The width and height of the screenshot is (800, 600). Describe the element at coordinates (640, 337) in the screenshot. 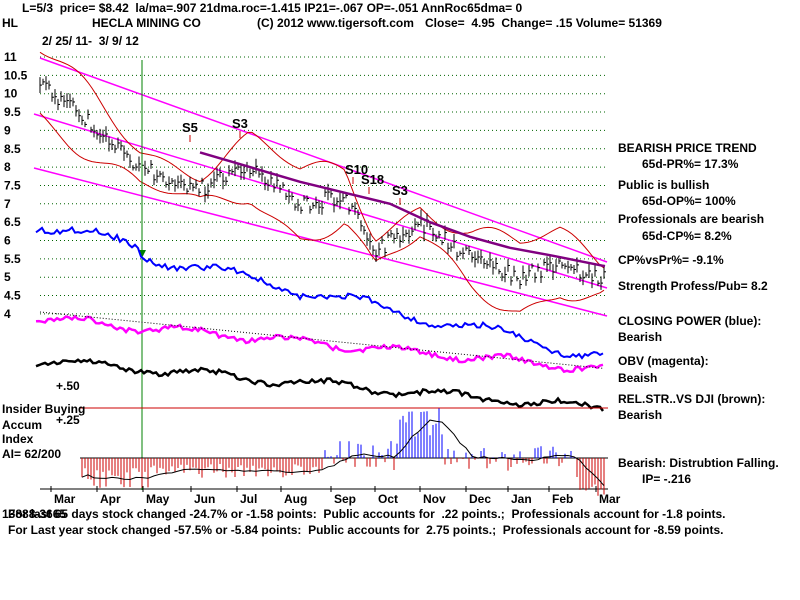

I see `closing-power-value: Bearish` at that location.